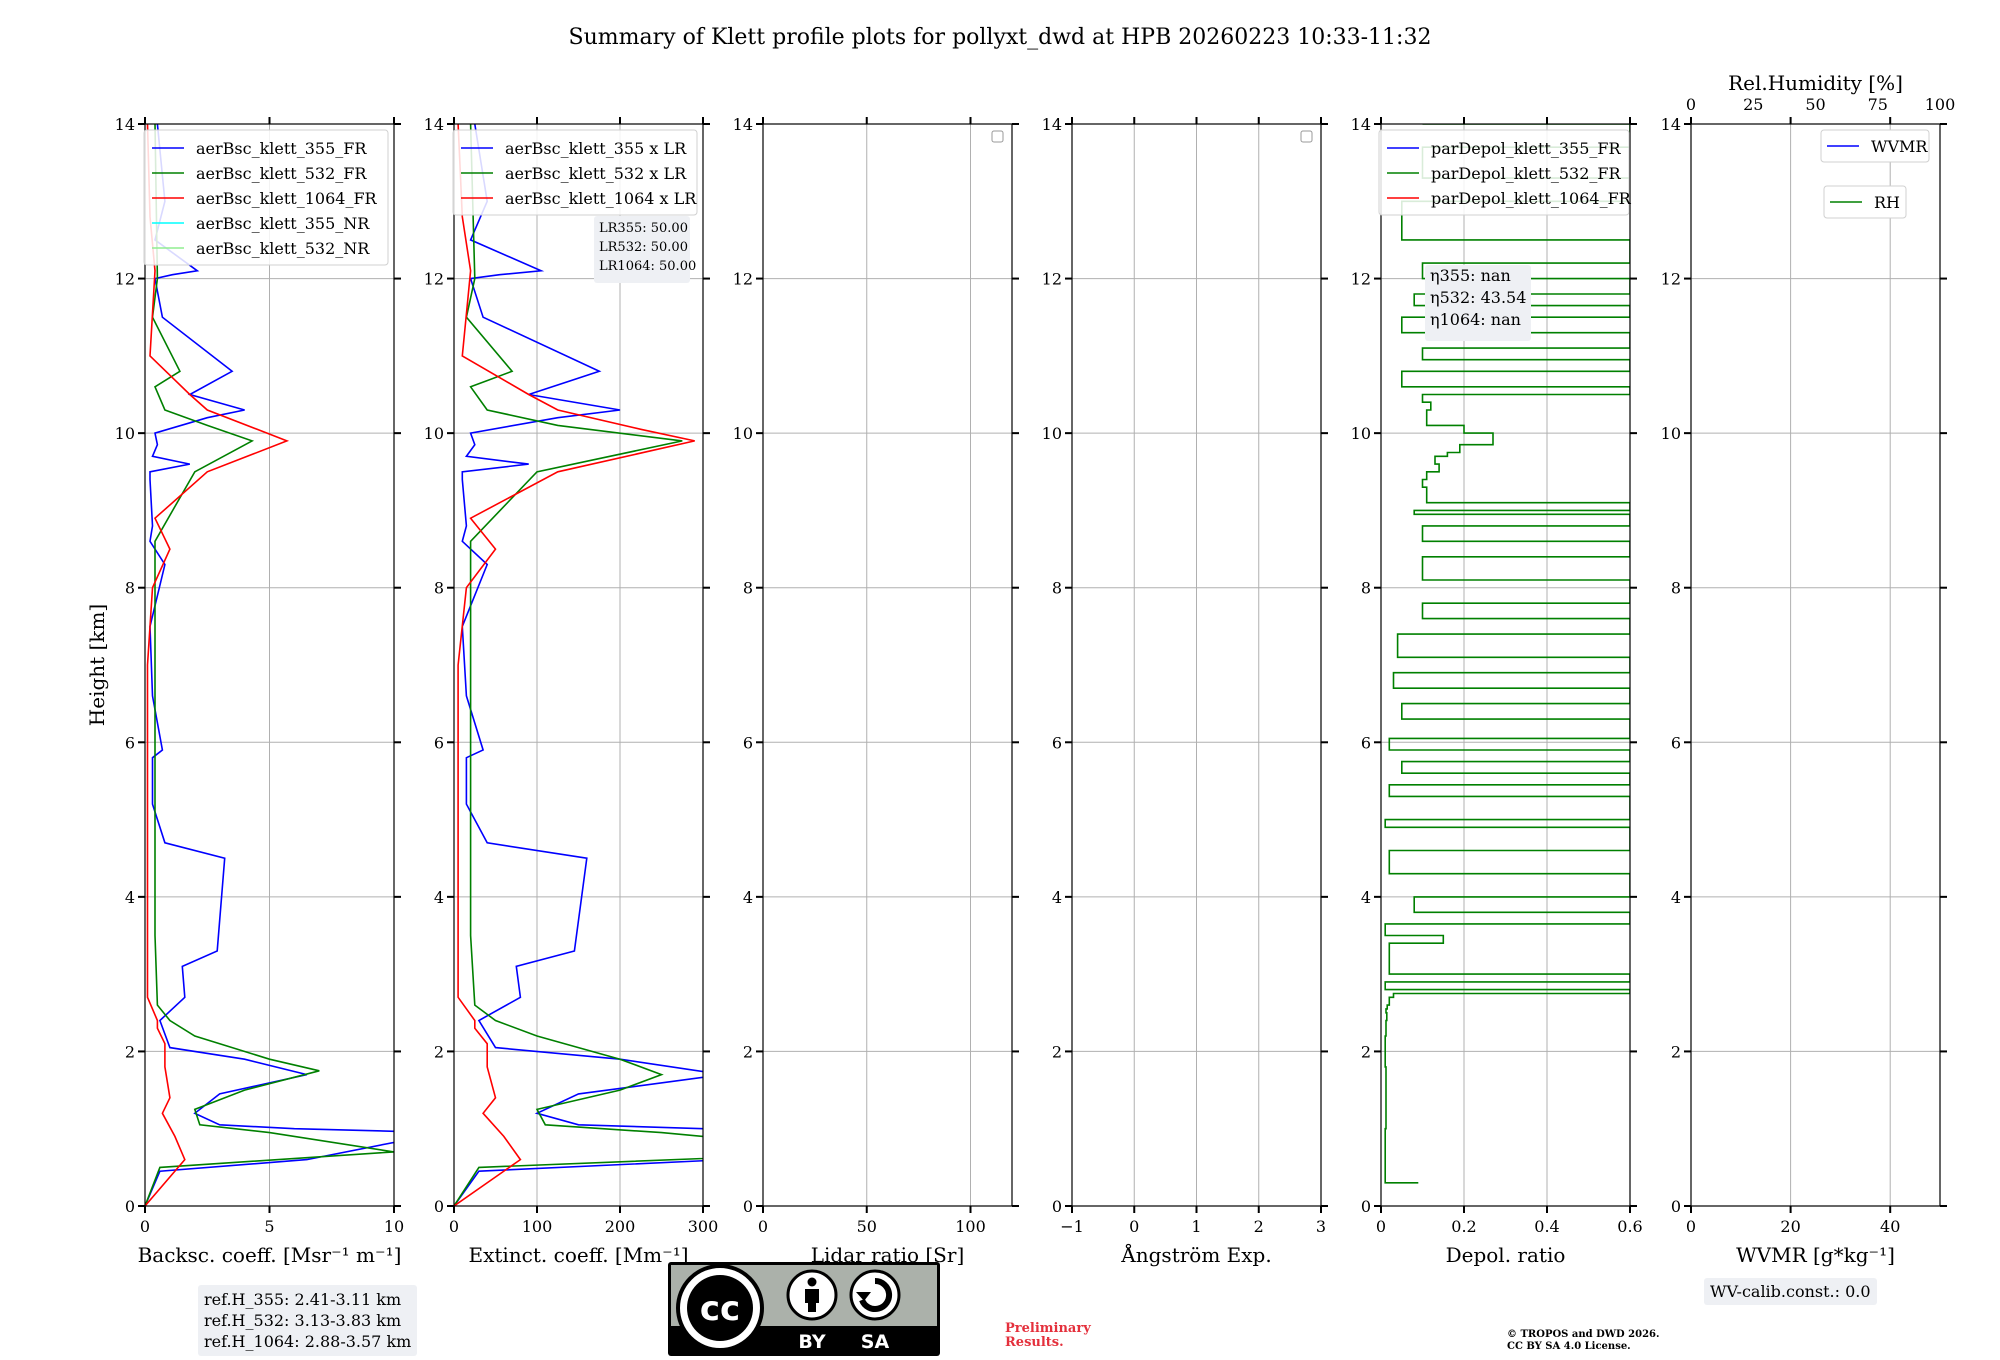 Image resolution: width=2000 pixels, height=1360 pixels. I want to click on y-axis-label: Height [km], so click(97, 665).